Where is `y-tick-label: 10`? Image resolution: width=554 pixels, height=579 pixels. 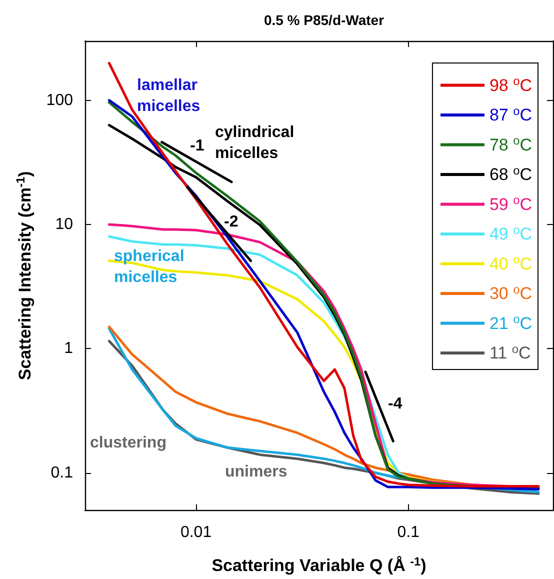
y-tick-label: 10 is located at coordinates (64, 224).